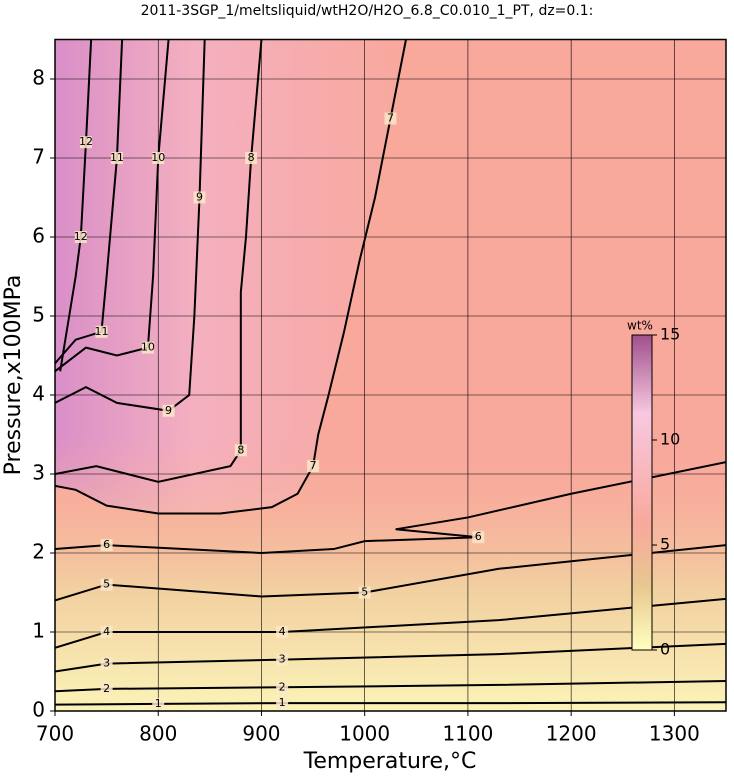 The height and width of the screenshot is (780, 734). I want to click on y-tick-label: 7, so click(38, 157).